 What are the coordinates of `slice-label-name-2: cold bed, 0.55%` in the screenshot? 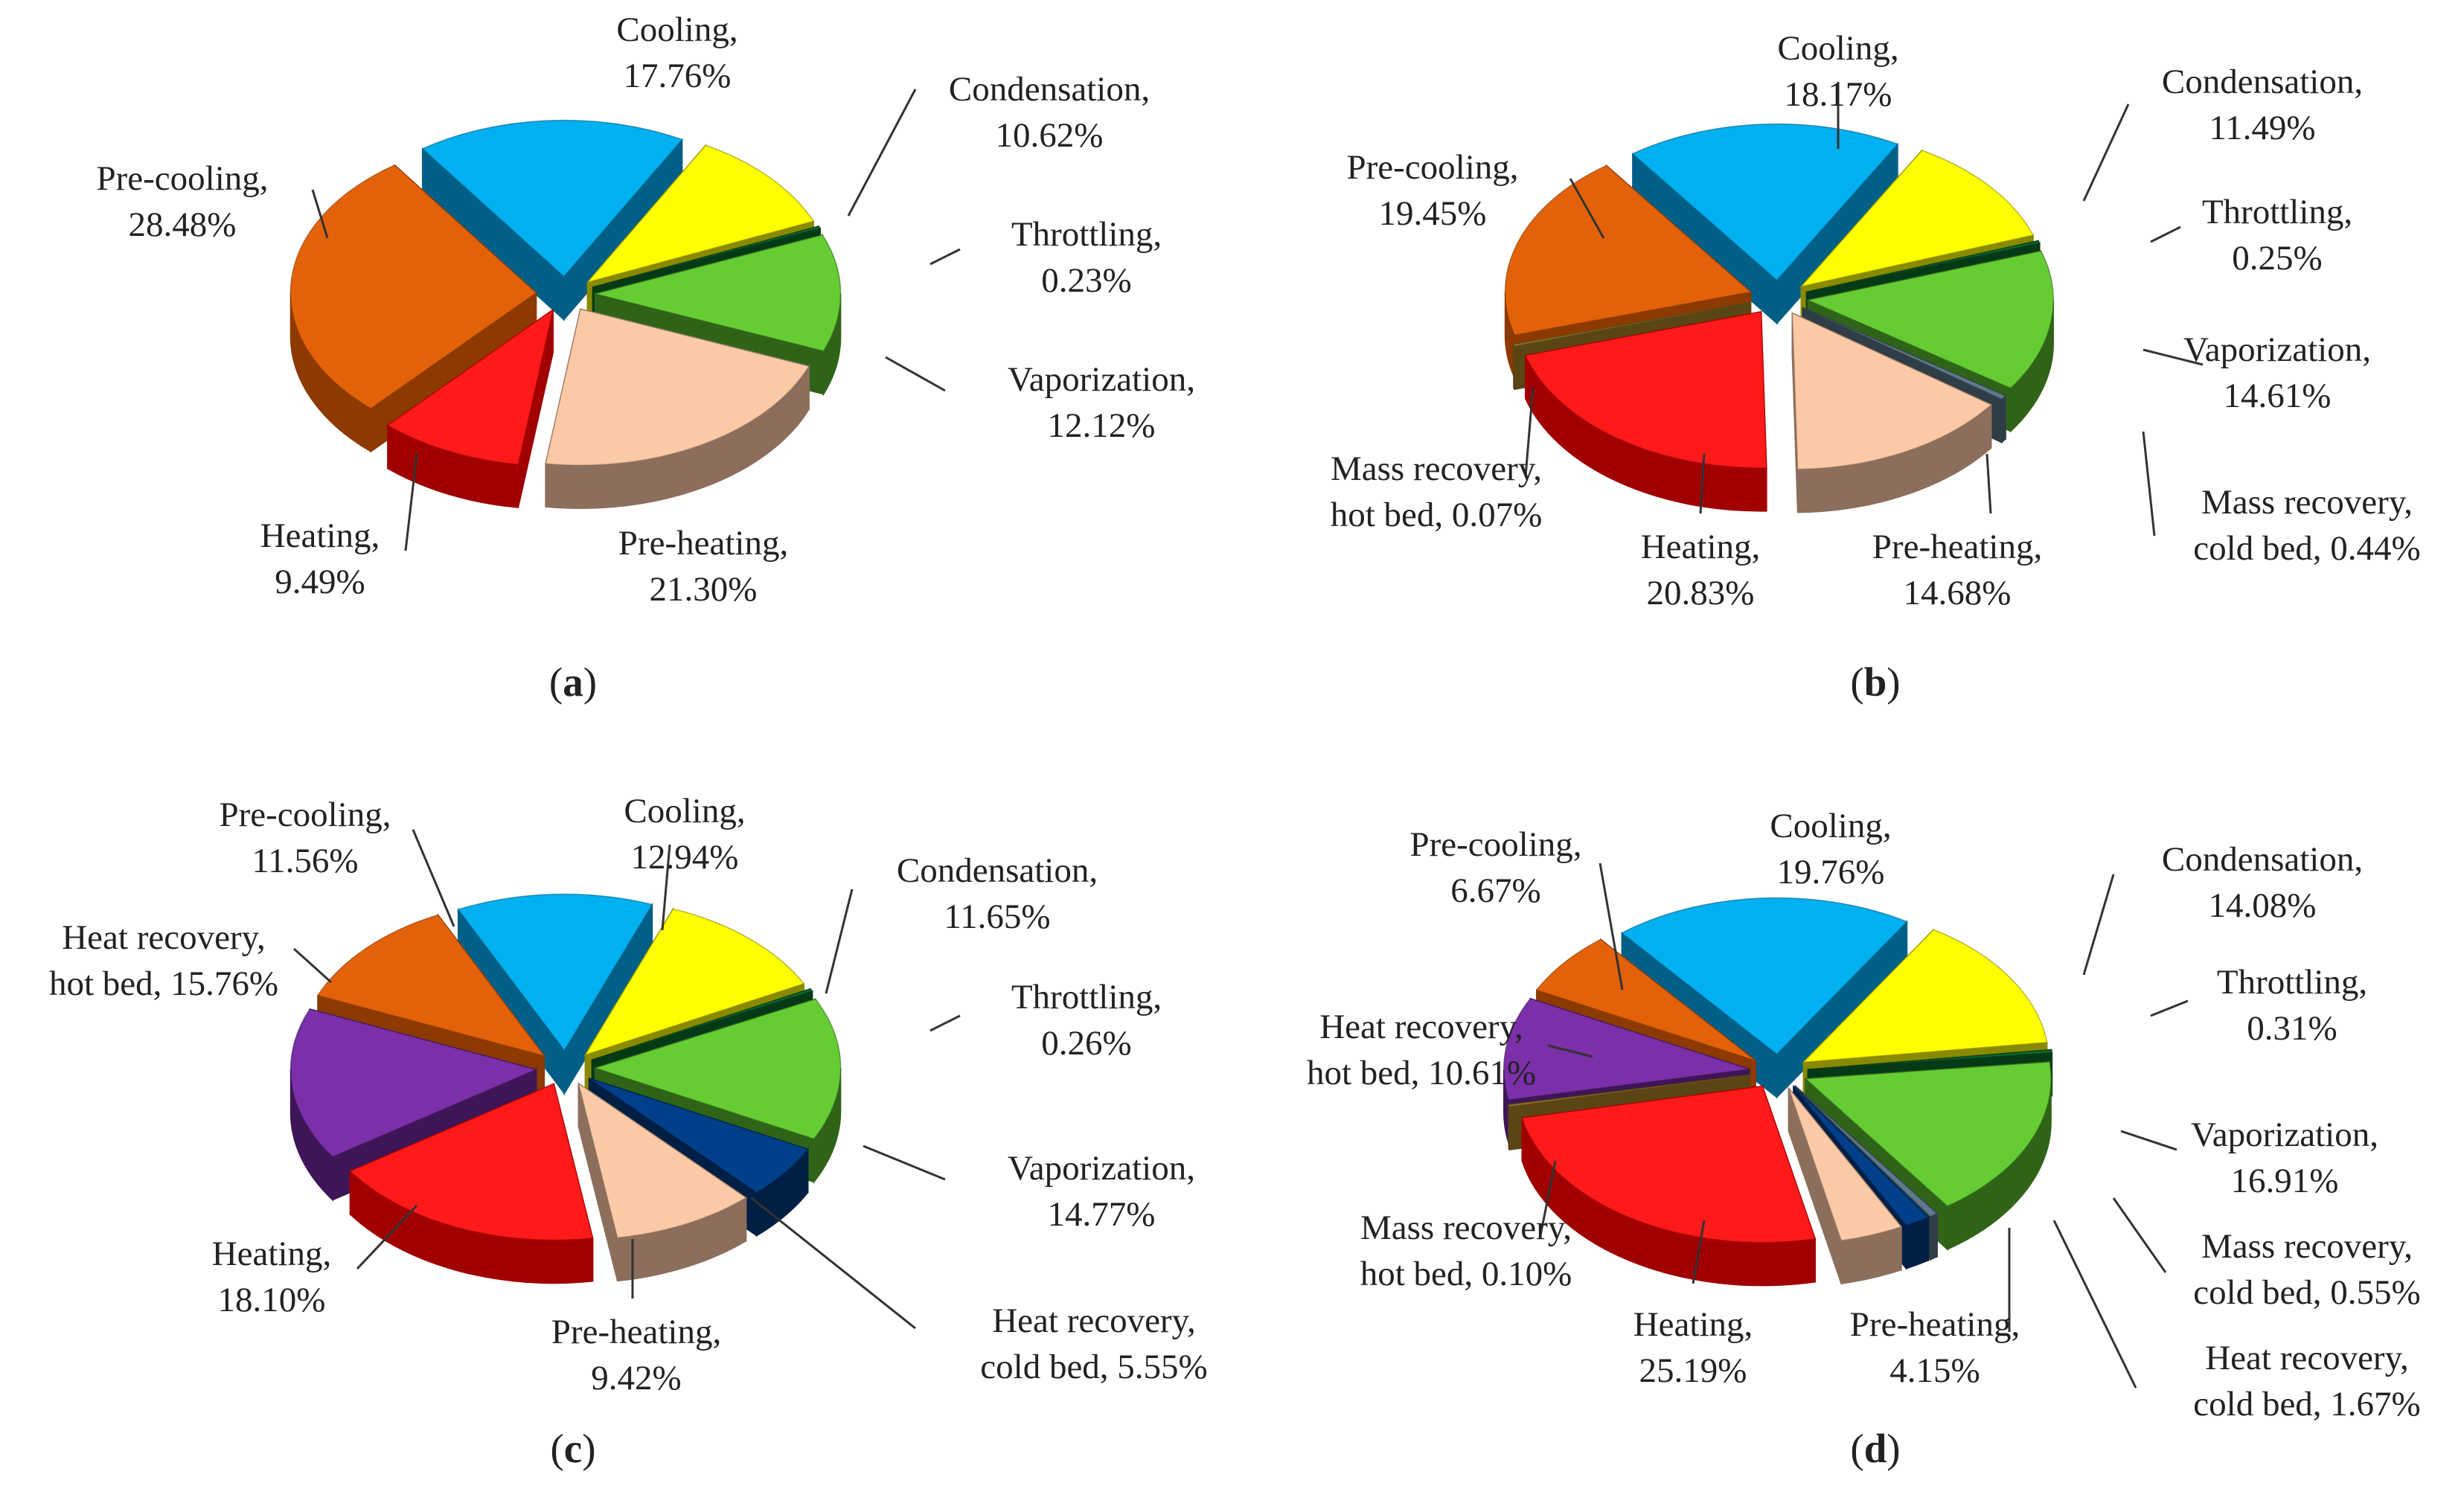 It's located at (2306, 1292).